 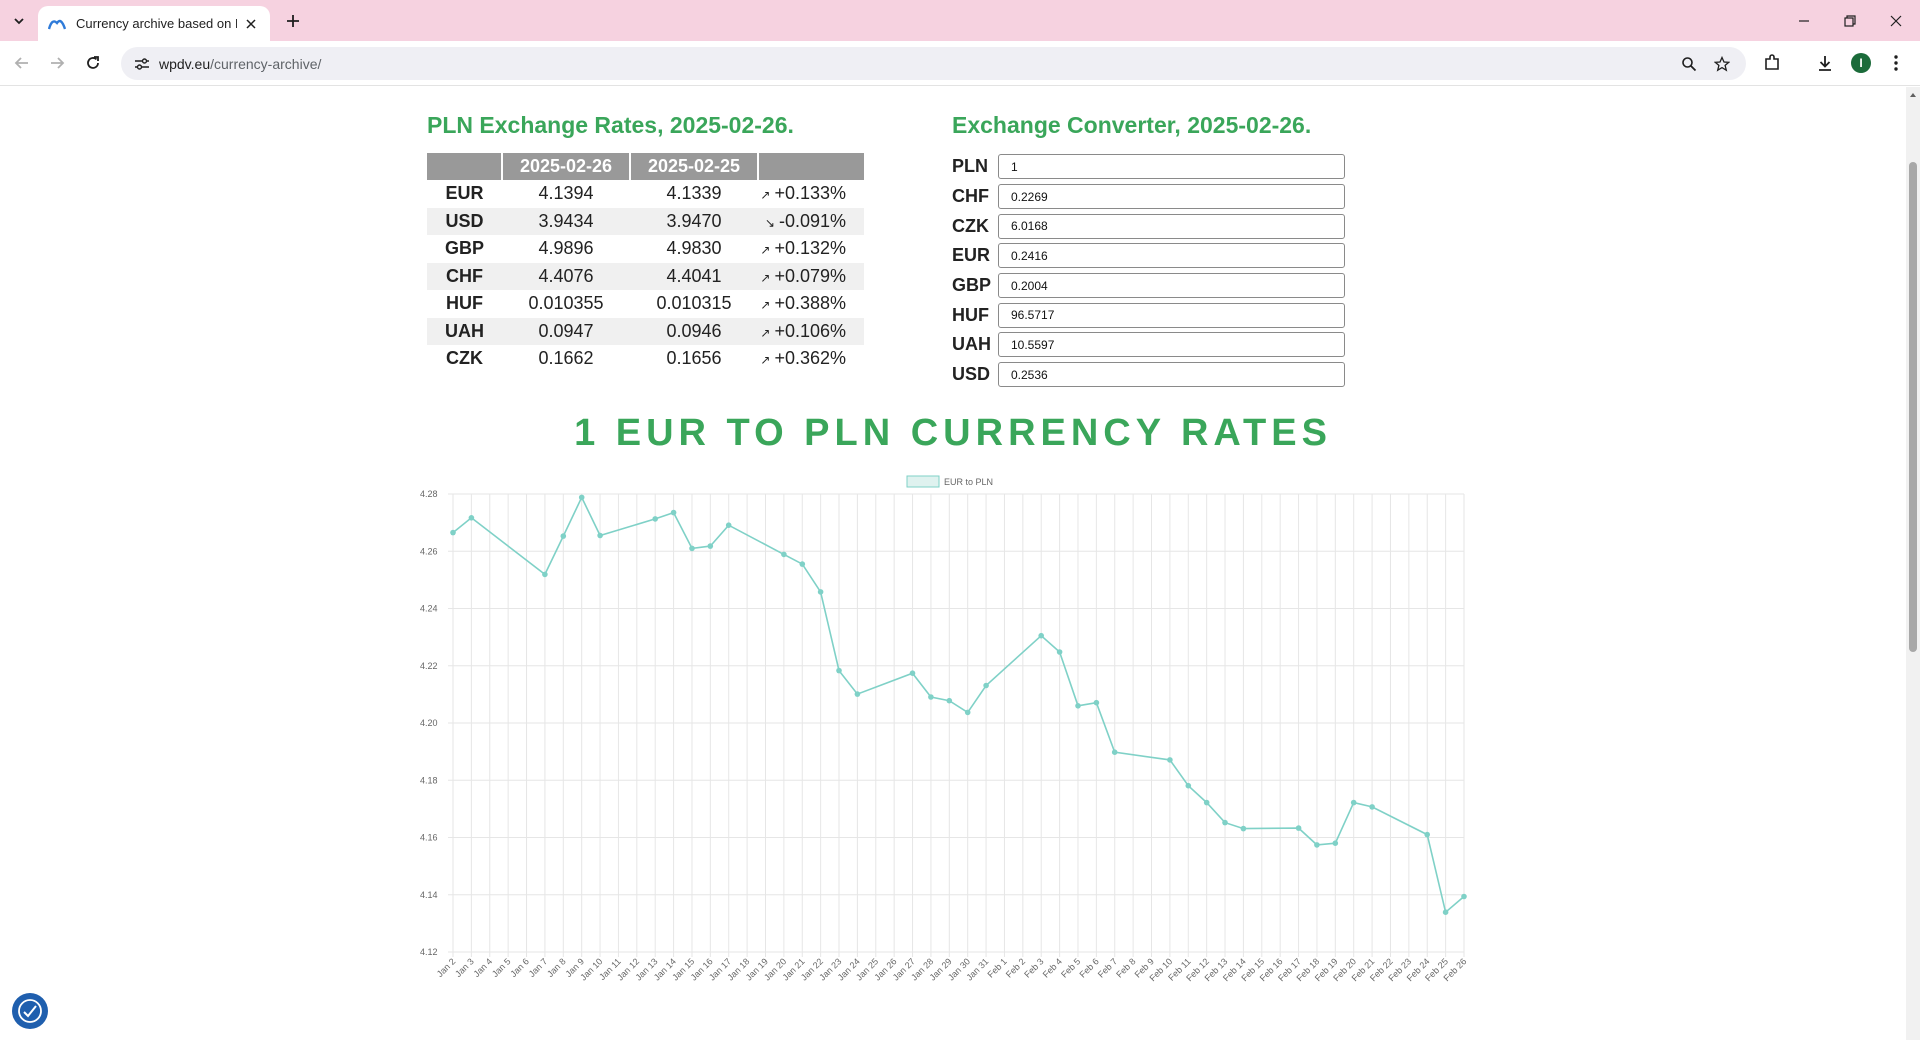 I want to click on chart-title: 1 EUR TO PLN CURRENCY RATES, so click(x=953, y=433).